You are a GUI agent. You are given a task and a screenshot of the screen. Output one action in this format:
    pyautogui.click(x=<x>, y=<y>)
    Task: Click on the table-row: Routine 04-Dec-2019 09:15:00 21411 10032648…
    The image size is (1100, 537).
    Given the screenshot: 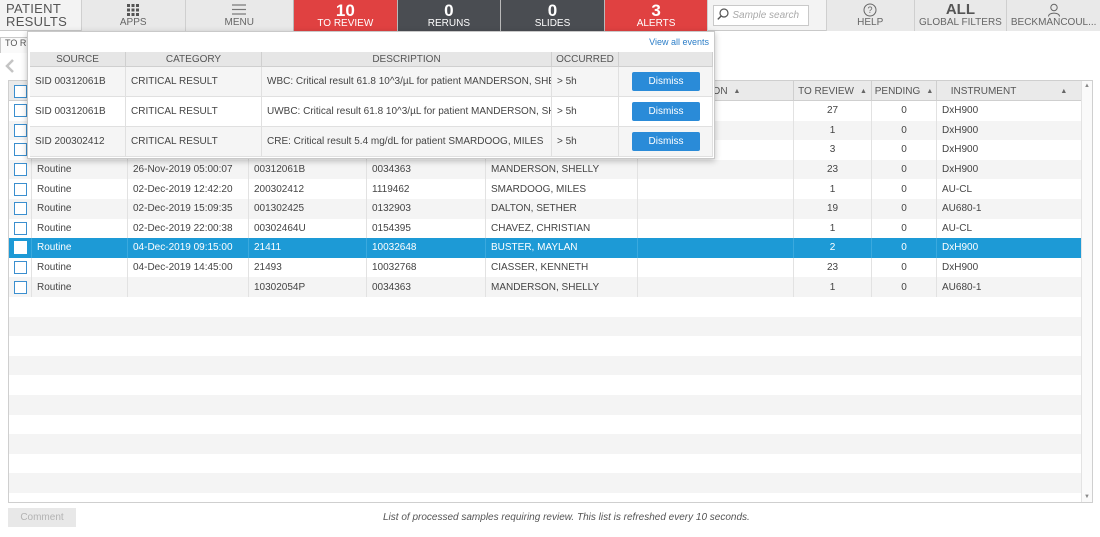 What is the action you would take?
    pyautogui.click(x=545, y=248)
    